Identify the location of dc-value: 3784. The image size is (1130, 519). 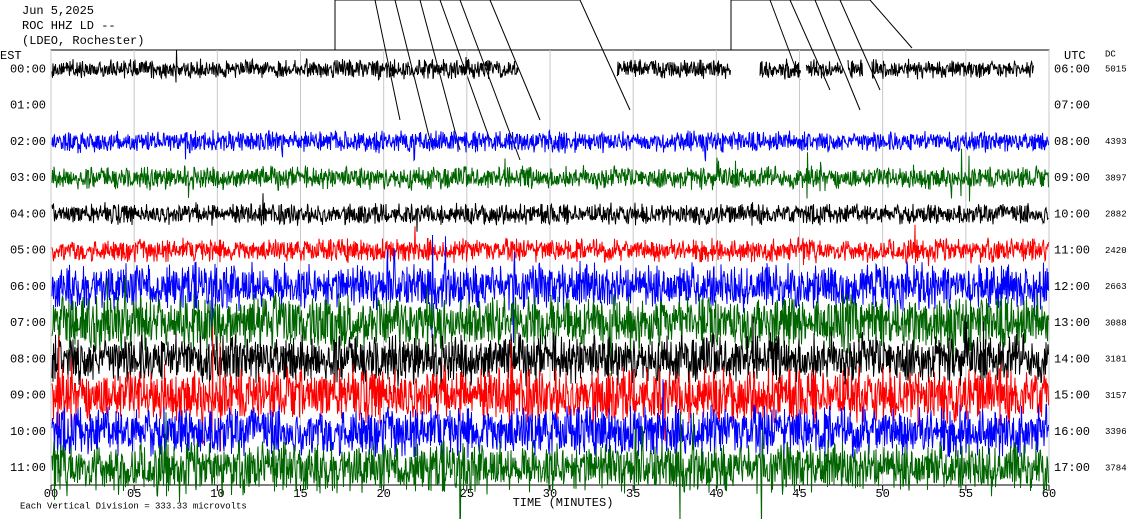
(1116, 468).